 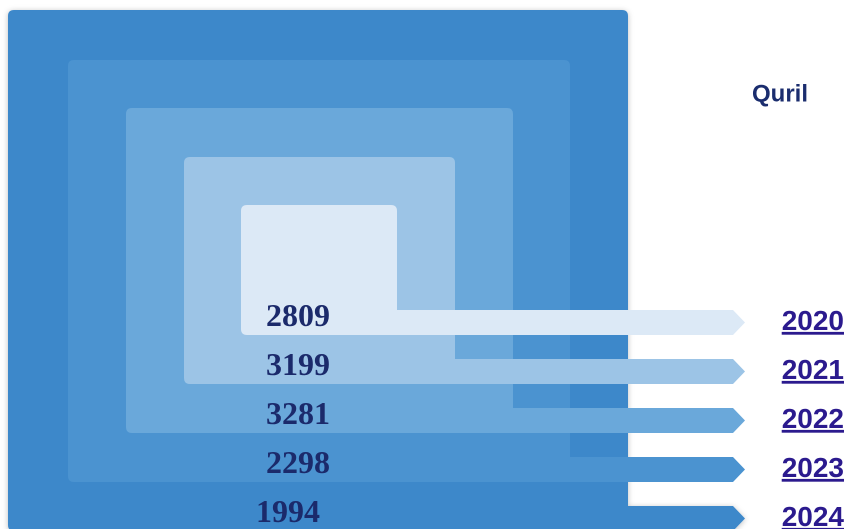 What do you see at coordinates (298, 315) in the screenshot?
I see `value-label: 2809` at bounding box center [298, 315].